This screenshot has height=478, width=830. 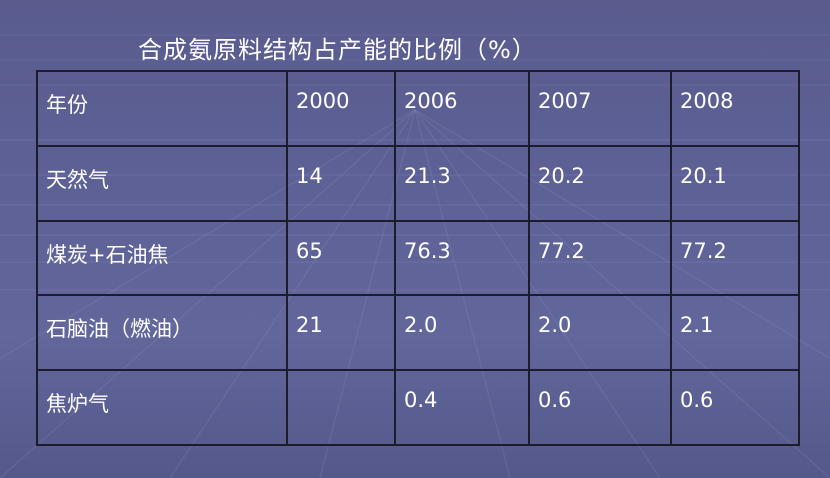 I want to click on row-label: 焦炉气, so click(x=162, y=407).